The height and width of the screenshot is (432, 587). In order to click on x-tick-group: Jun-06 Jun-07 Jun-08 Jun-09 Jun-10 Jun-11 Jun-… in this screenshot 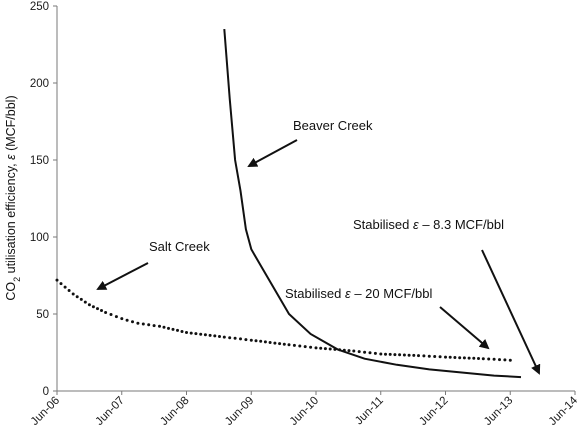, I will do `click(305, 409)`.